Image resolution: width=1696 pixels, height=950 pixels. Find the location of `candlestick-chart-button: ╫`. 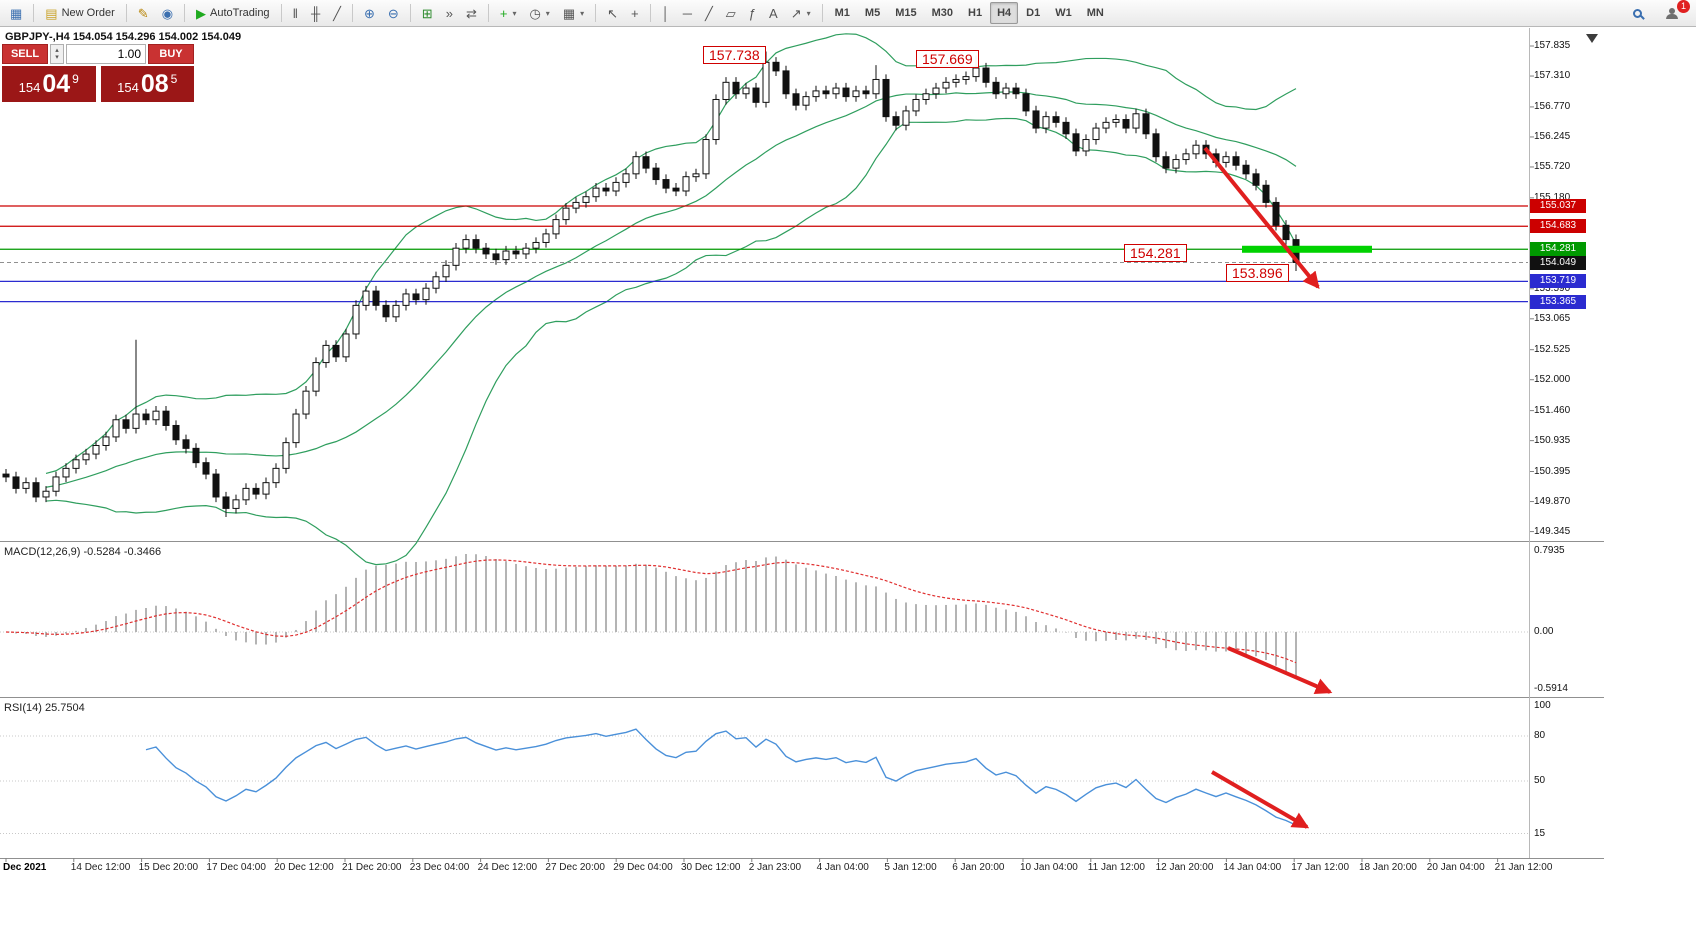

candlestick-chart-button: ╫ is located at coordinates (315, 13).